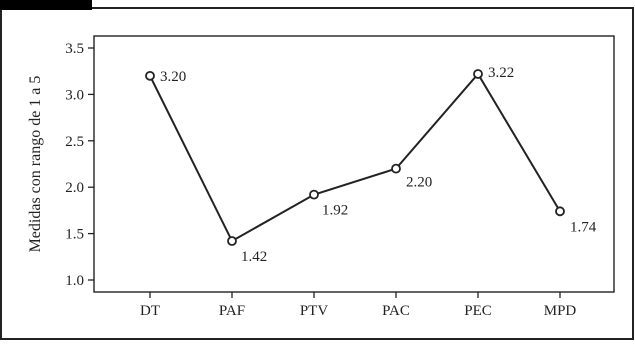 This screenshot has width=635, height=346. Describe the element at coordinates (335, 211) in the screenshot. I see `data-label: 1.92` at that location.